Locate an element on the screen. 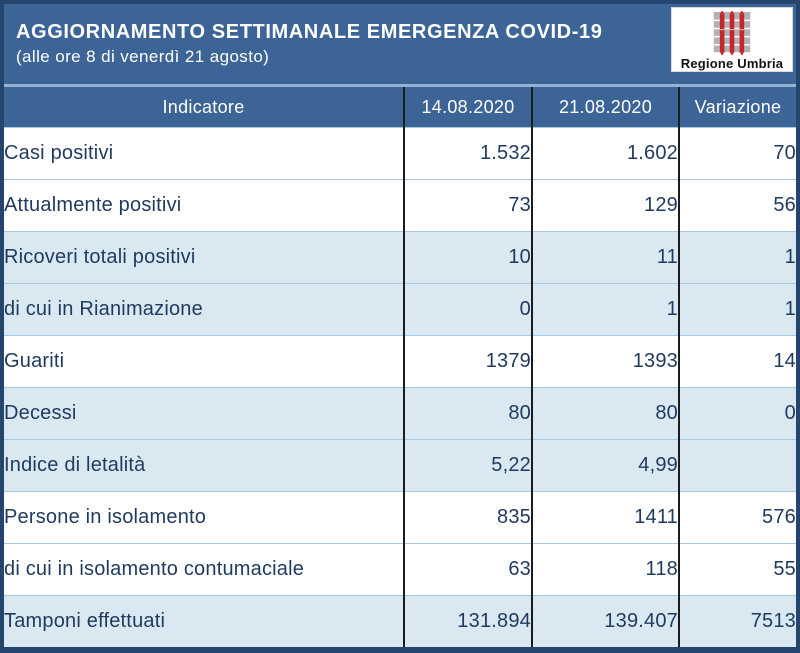  value-curr-cell: 1393 is located at coordinates (605, 361).